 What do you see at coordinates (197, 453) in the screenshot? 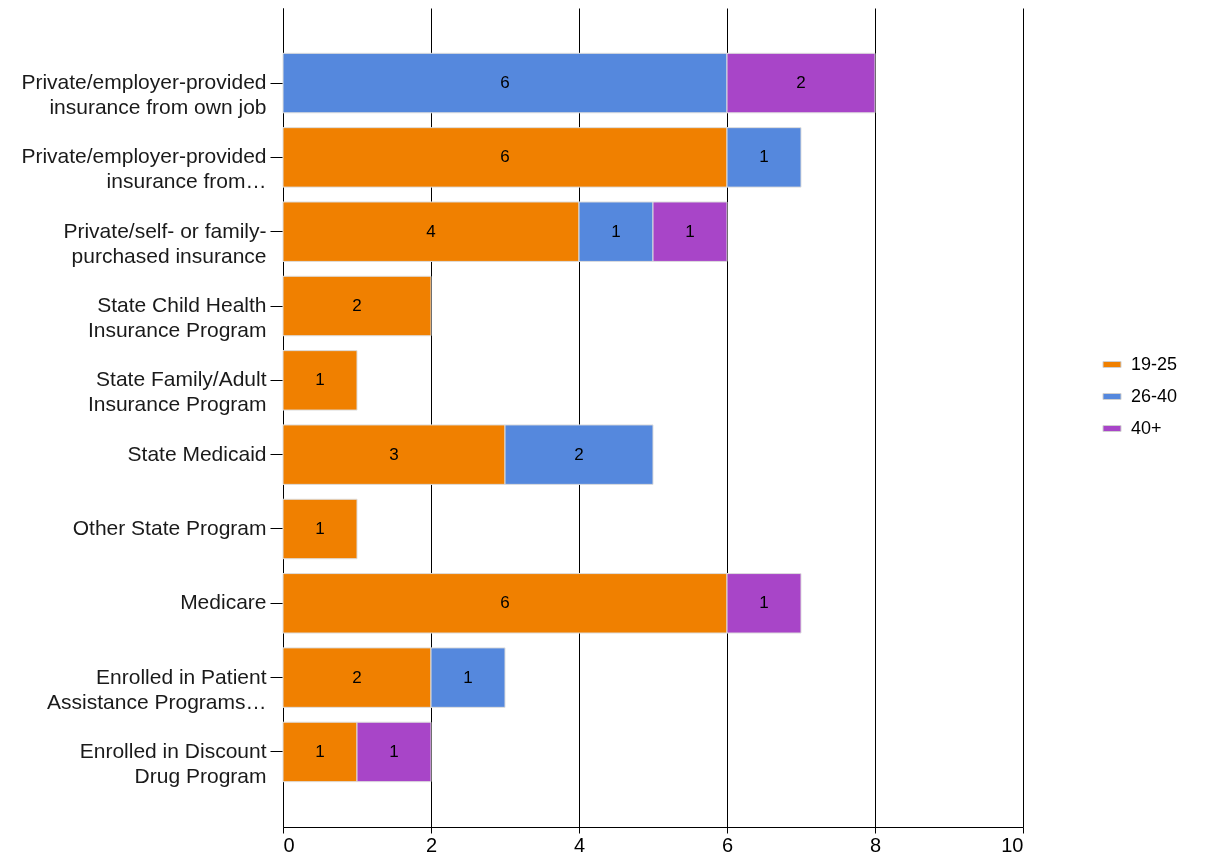
I see `y-tick-label: State Medicaid` at bounding box center [197, 453].